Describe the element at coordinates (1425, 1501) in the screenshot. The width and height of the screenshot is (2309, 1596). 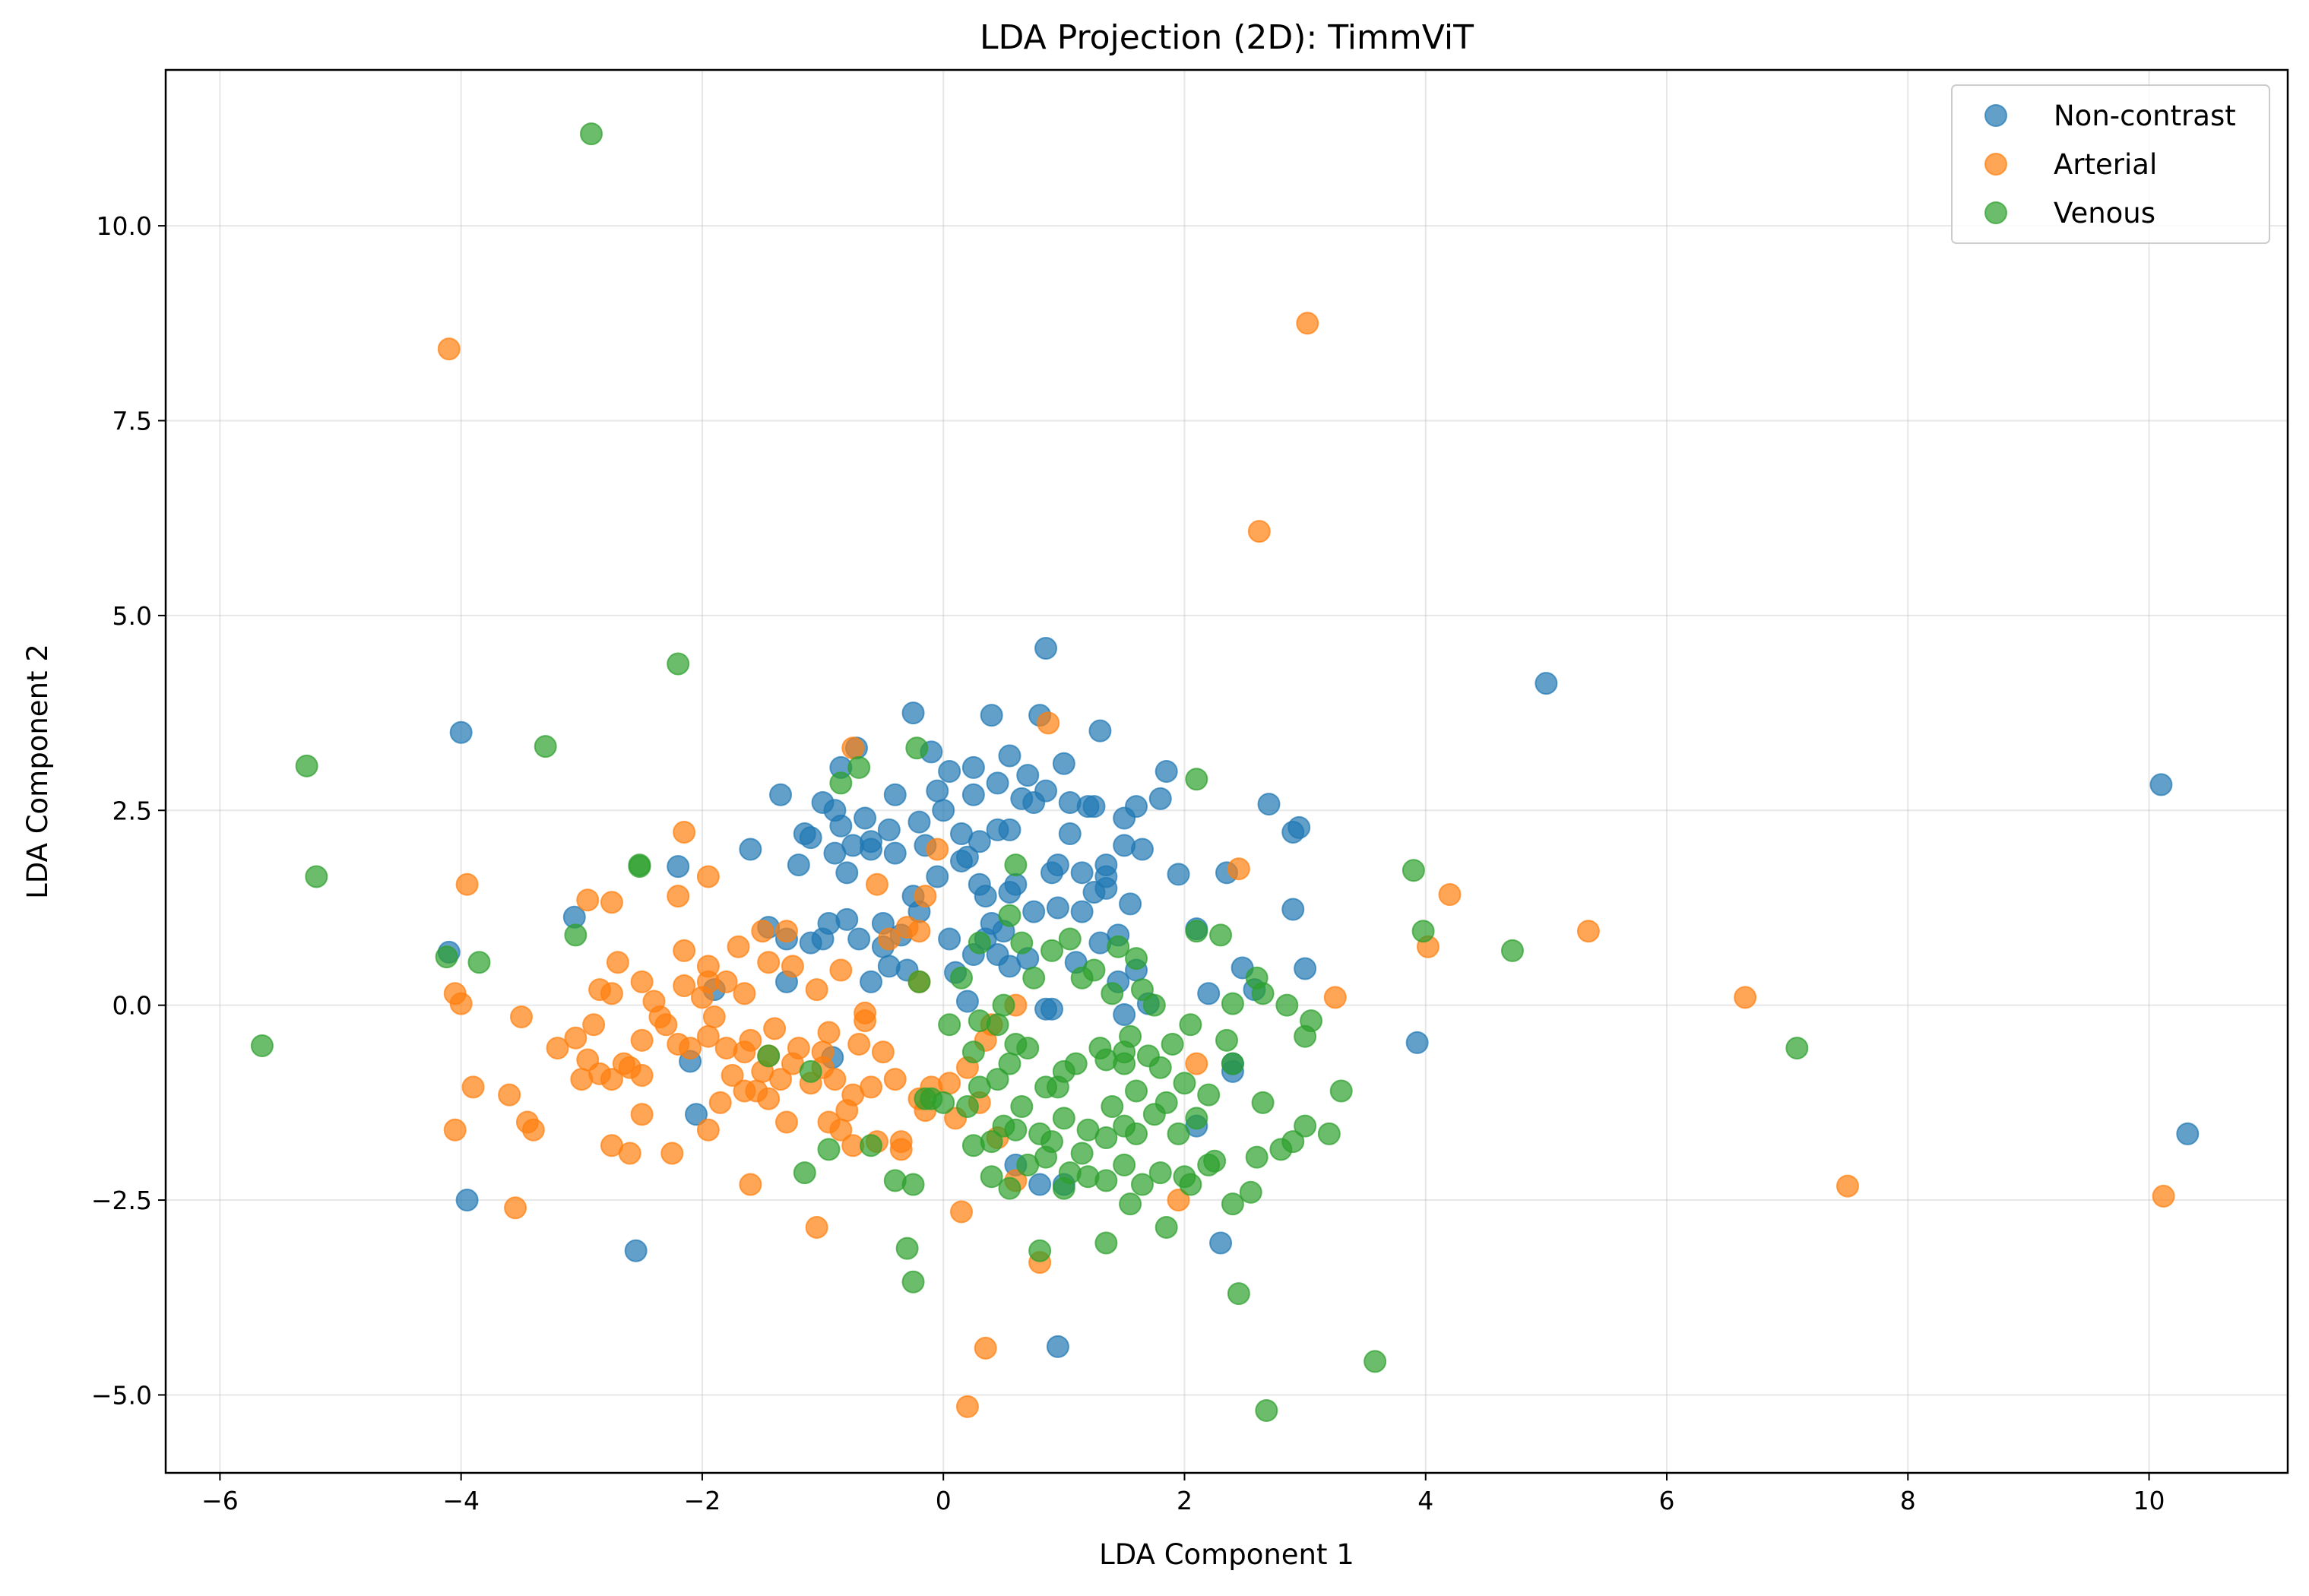
I see `x-tick-label: 4` at that location.